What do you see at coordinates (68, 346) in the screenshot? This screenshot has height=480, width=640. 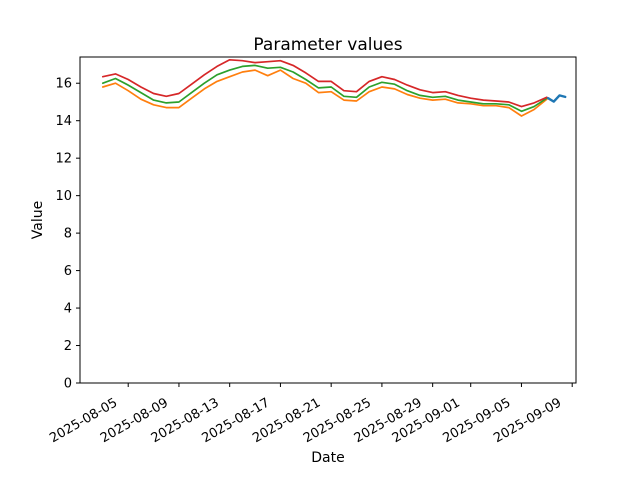 I see `y-tick-label: 2` at bounding box center [68, 346].